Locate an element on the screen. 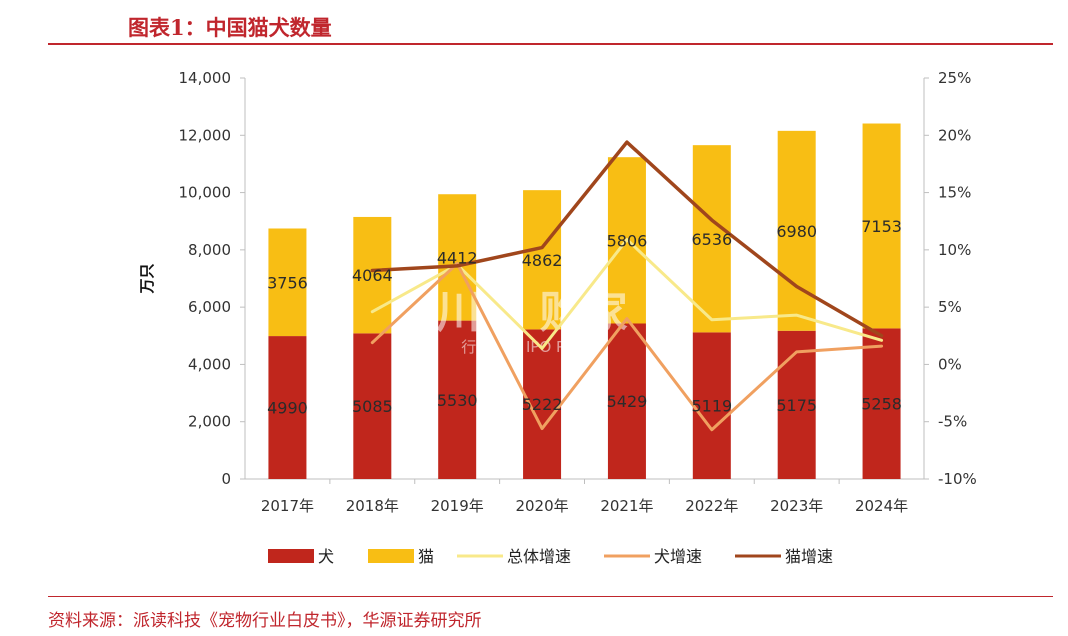  title-rule is located at coordinates (550, 44).